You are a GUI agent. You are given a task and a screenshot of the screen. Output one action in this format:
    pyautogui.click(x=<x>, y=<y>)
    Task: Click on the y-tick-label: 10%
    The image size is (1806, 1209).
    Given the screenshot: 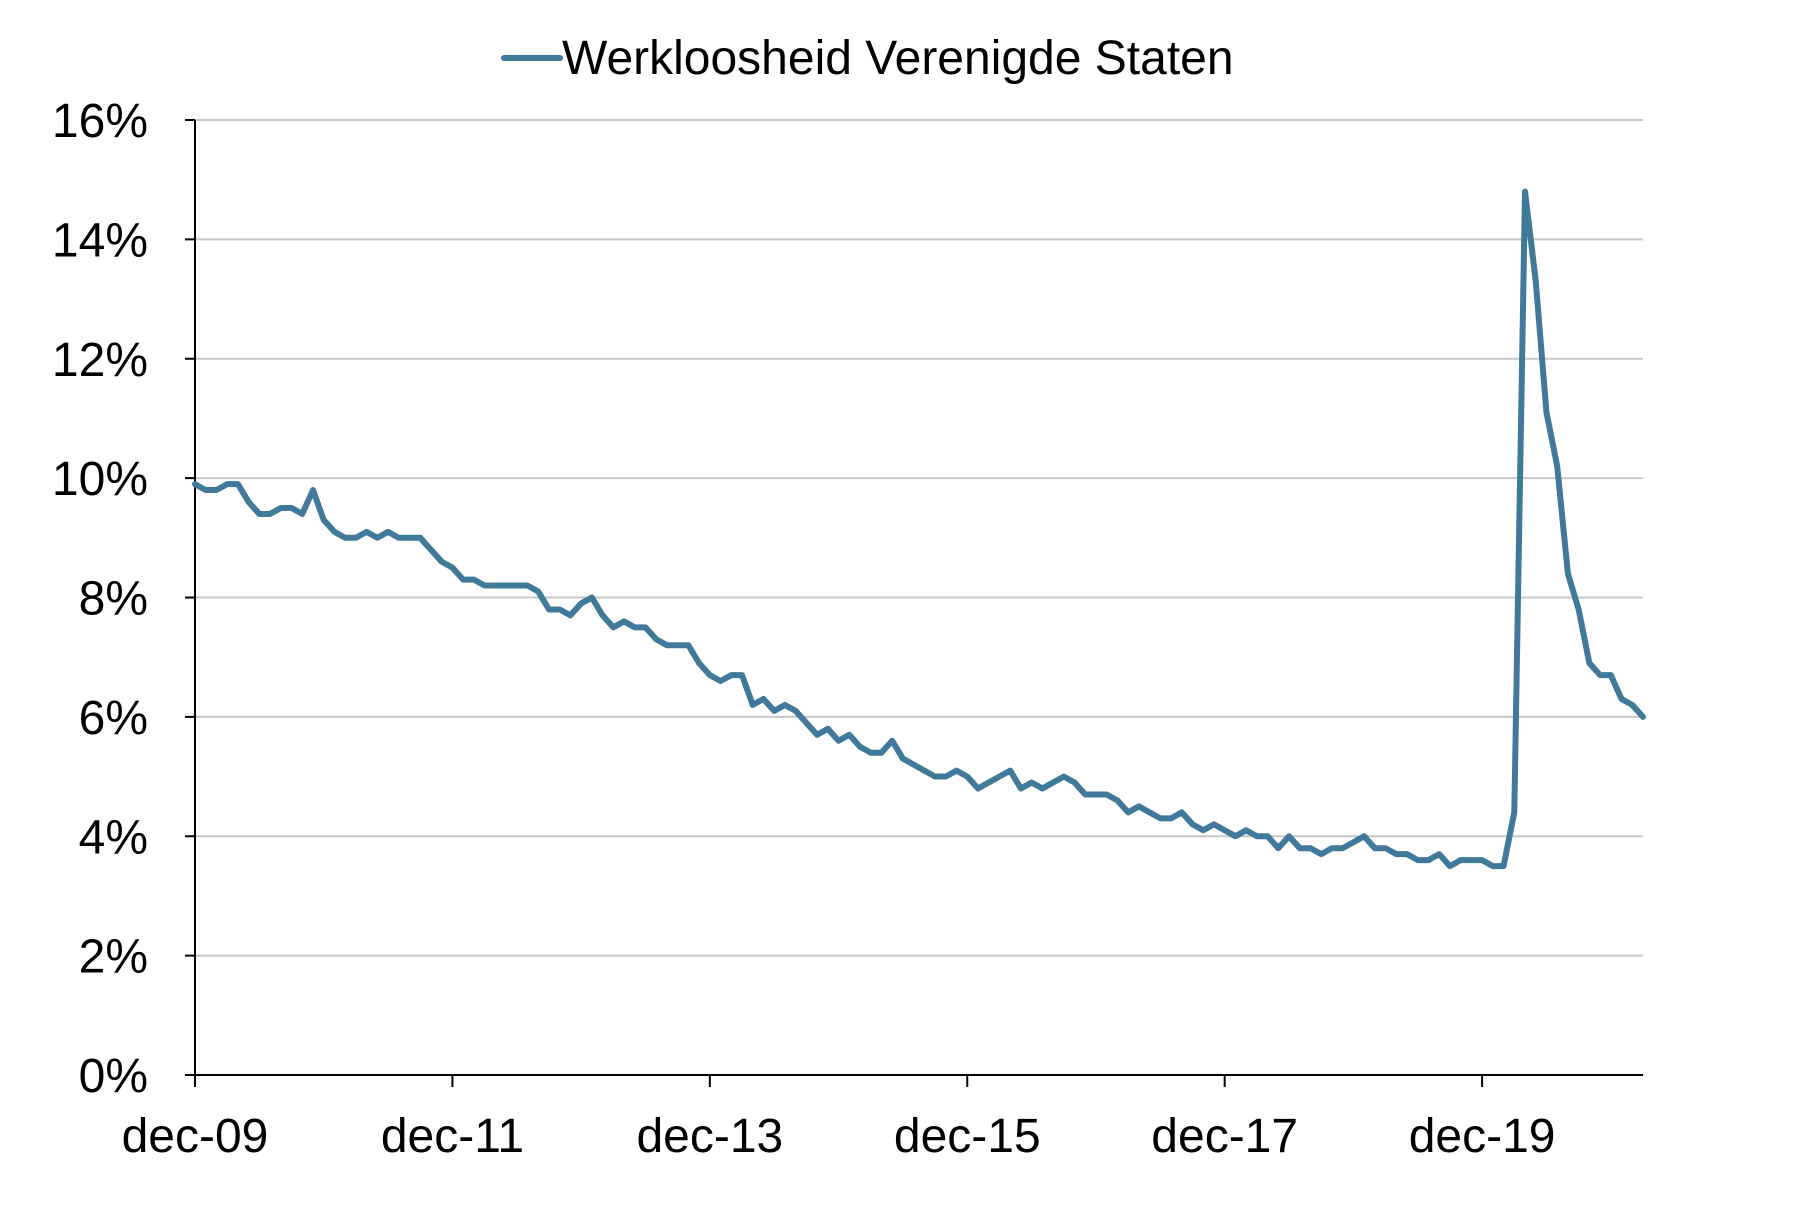 What is the action you would take?
    pyautogui.click(x=100, y=479)
    